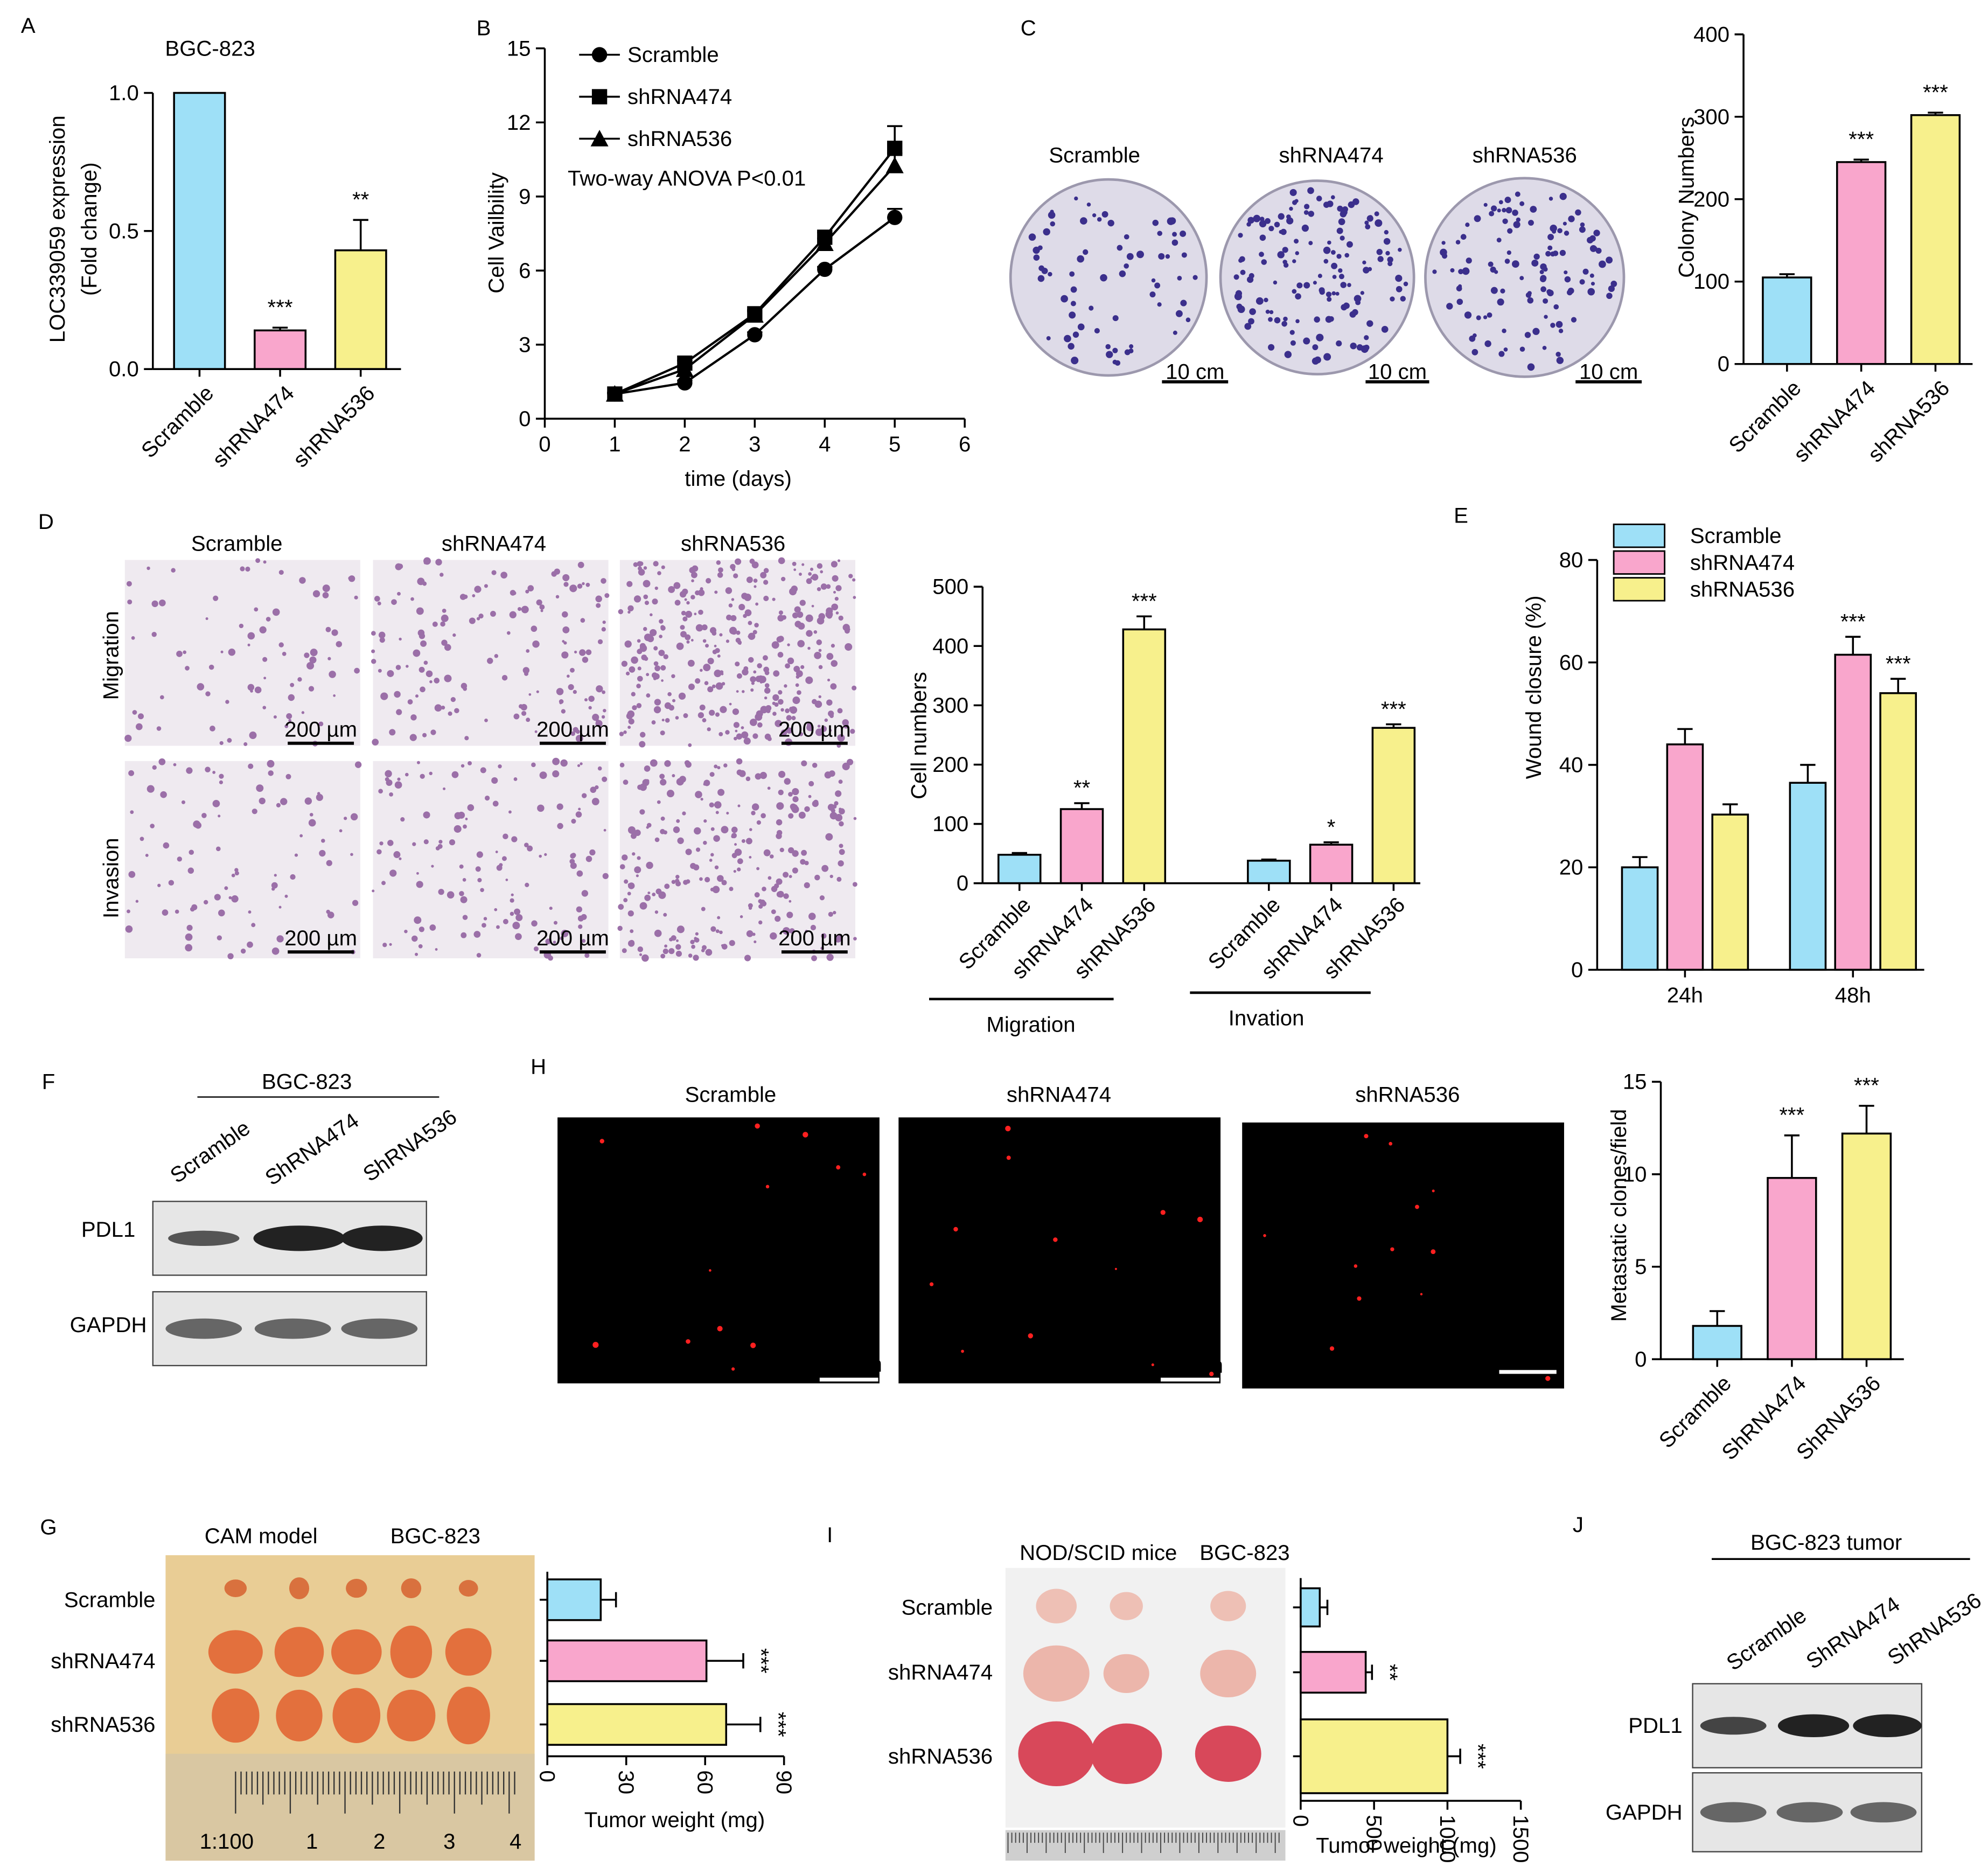 This screenshot has width=1988, height=1867. I want to click on plate-label: shRNA474, so click(1331, 156).